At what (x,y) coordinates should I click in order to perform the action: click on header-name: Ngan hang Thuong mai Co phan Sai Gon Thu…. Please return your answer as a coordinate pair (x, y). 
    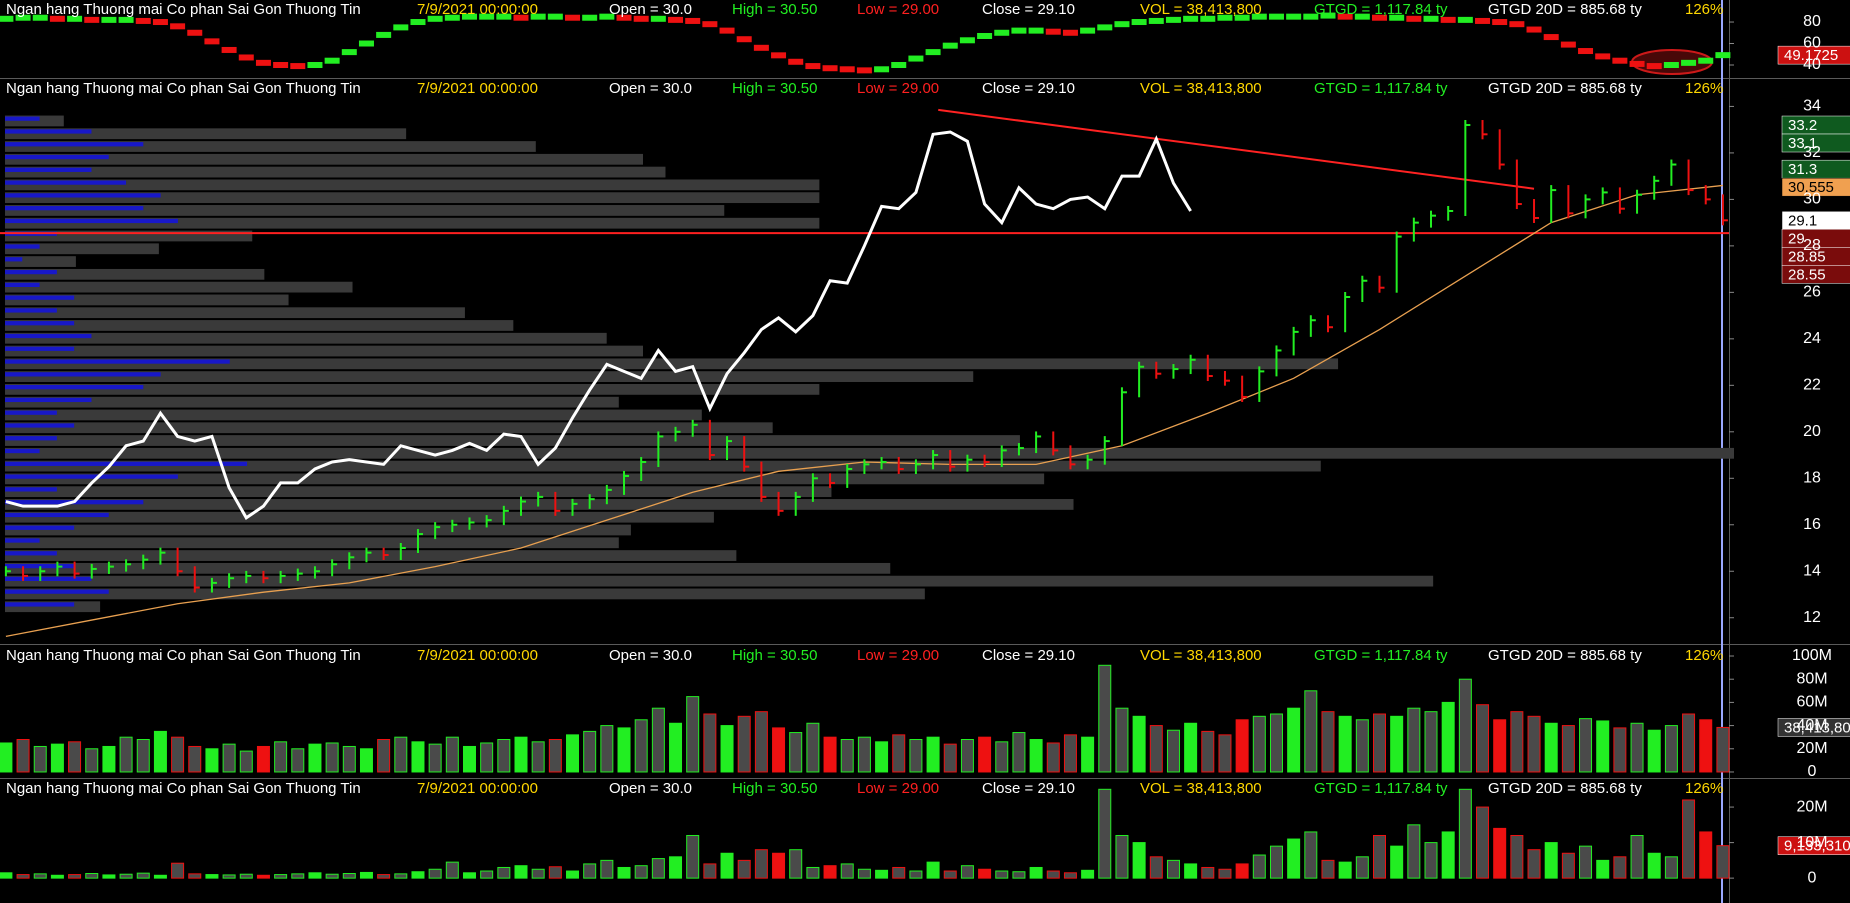
    Looking at the image, I should click on (183, 9).